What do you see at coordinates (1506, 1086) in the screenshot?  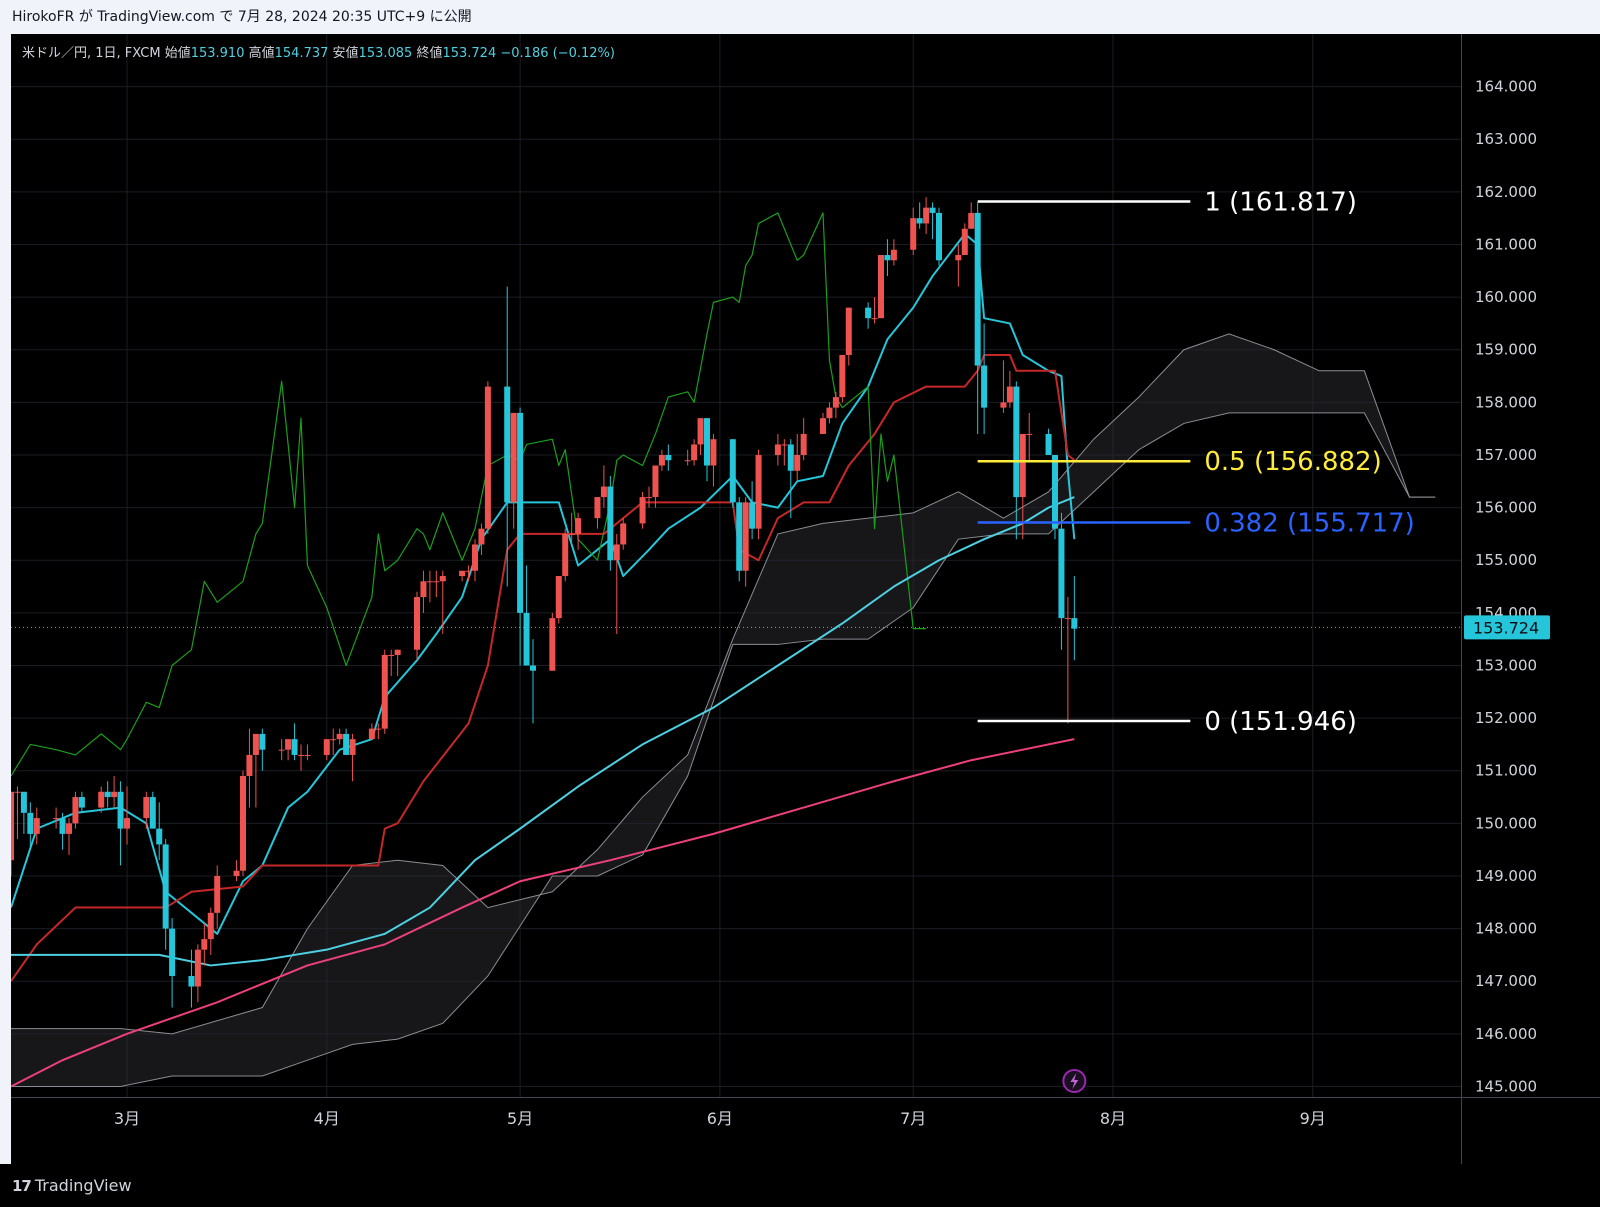 I see `y-tick-label: 145.000` at bounding box center [1506, 1086].